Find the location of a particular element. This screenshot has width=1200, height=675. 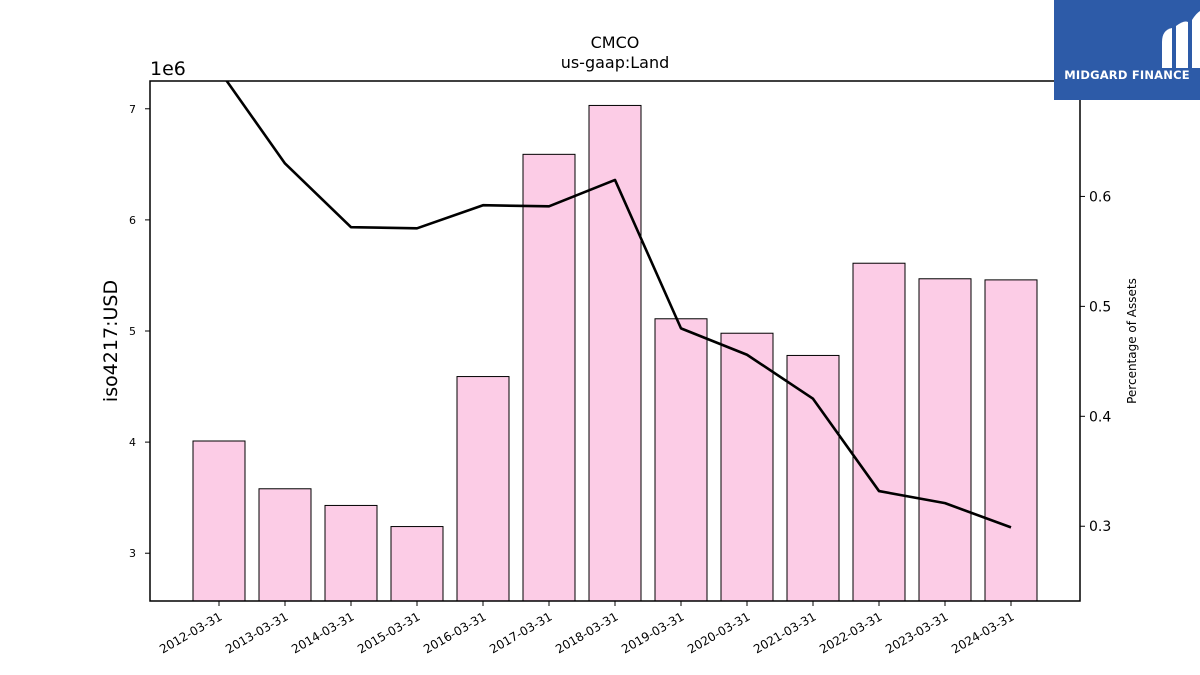

chart-title: CMCO is located at coordinates (615, 42).